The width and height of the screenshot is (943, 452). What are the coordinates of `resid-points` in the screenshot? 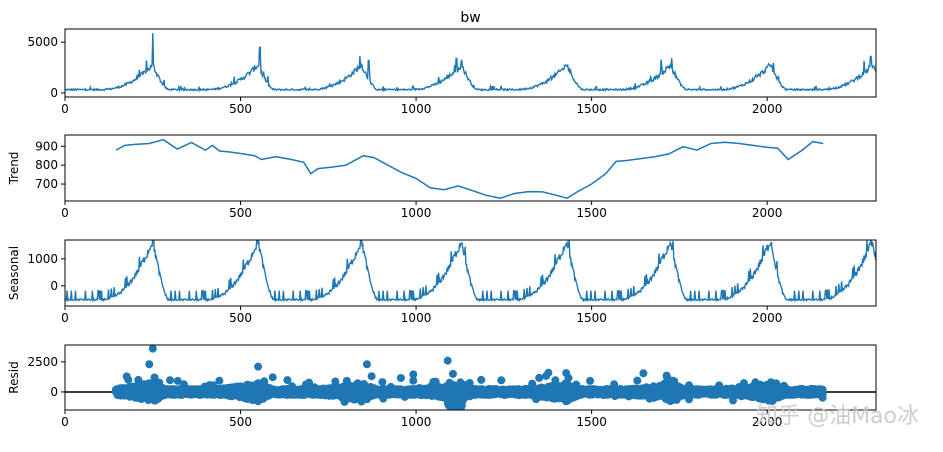 It's located at (469, 377).